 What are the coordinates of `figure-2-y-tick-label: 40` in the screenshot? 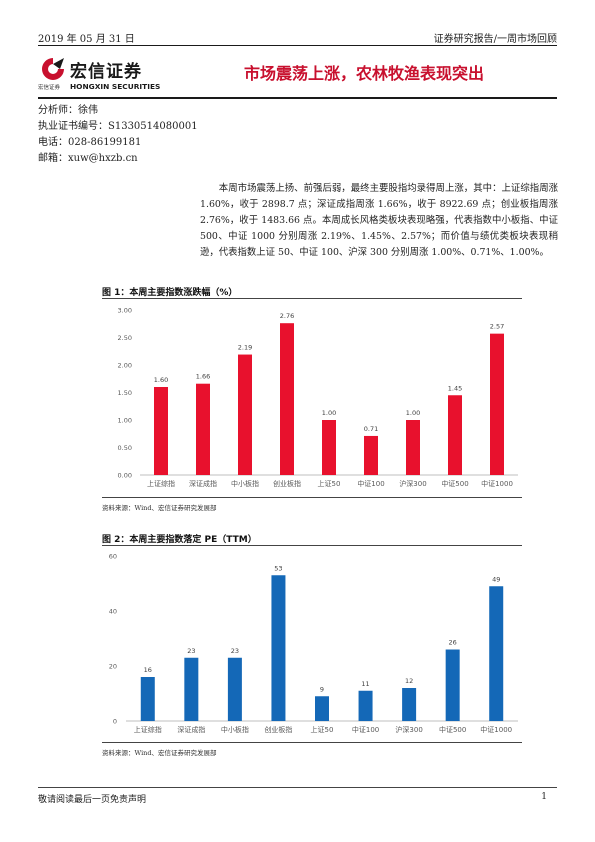 It's located at (113, 612).